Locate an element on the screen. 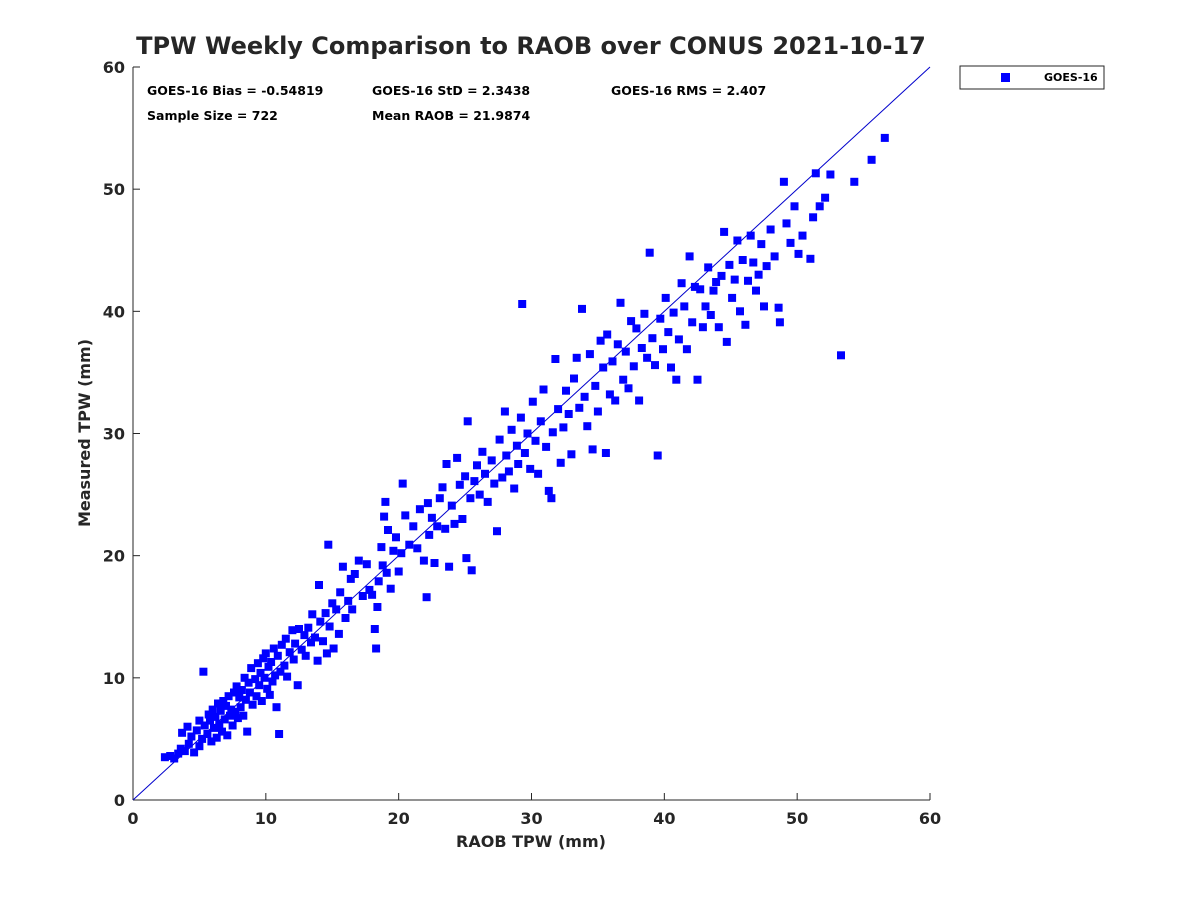 The image size is (1200, 900). x-tick-label: 40 is located at coordinates (664, 818).